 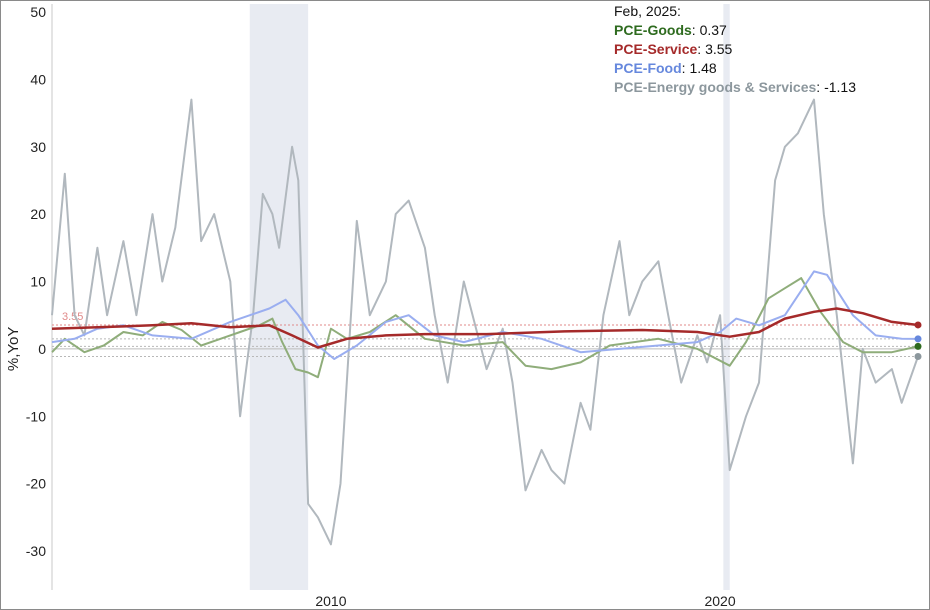 What do you see at coordinates (918, 356) in the screenshot?
I see `end-marker-pce-energy-goods-services` at bounding box center [918, 356].